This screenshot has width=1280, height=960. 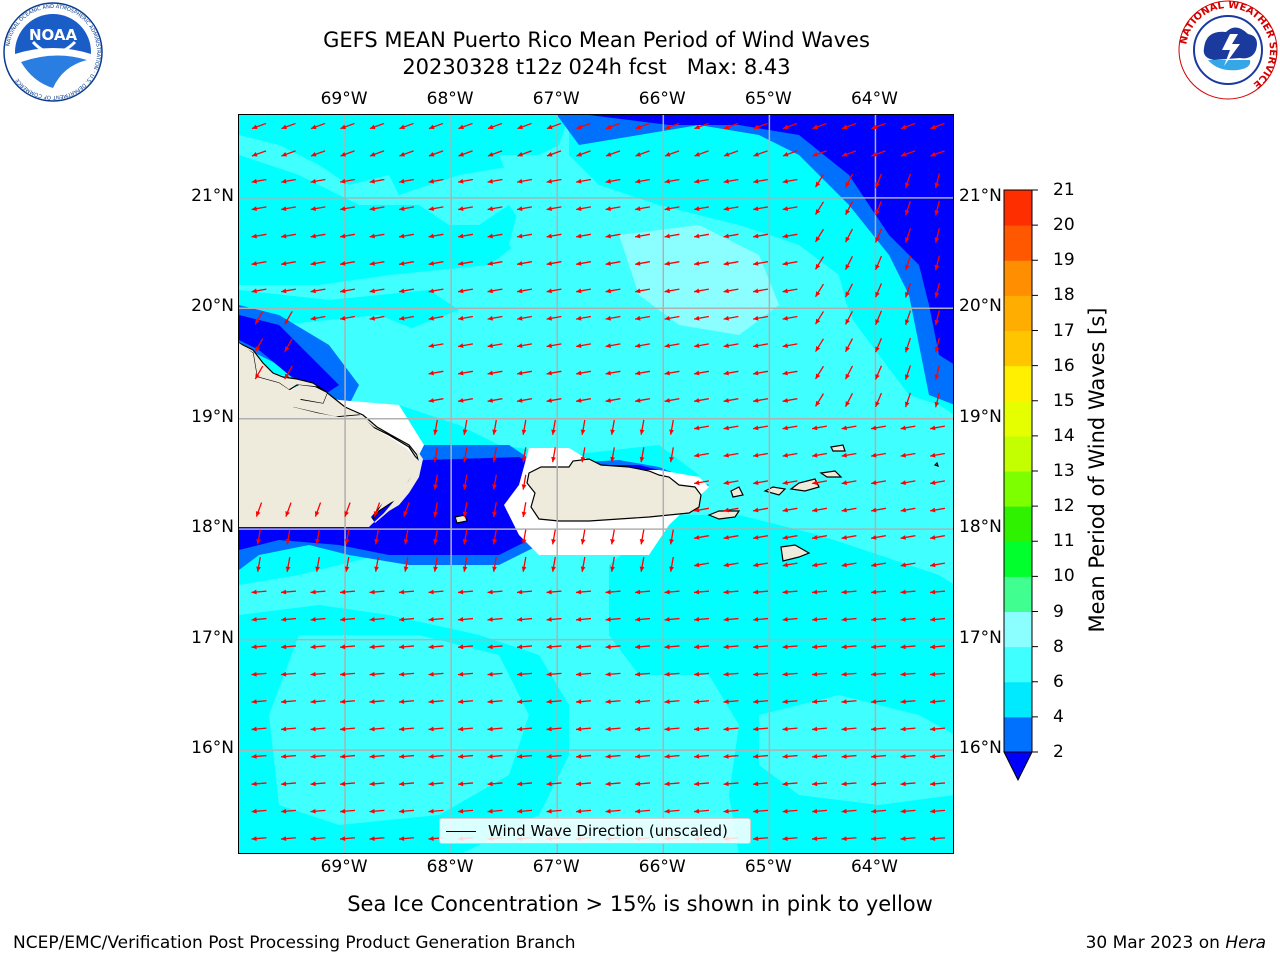 What do you see at coordinates (212, 748) in the screenshot?
I see `latitude-tick-label: 16°N` at bounding box center [212, 748].